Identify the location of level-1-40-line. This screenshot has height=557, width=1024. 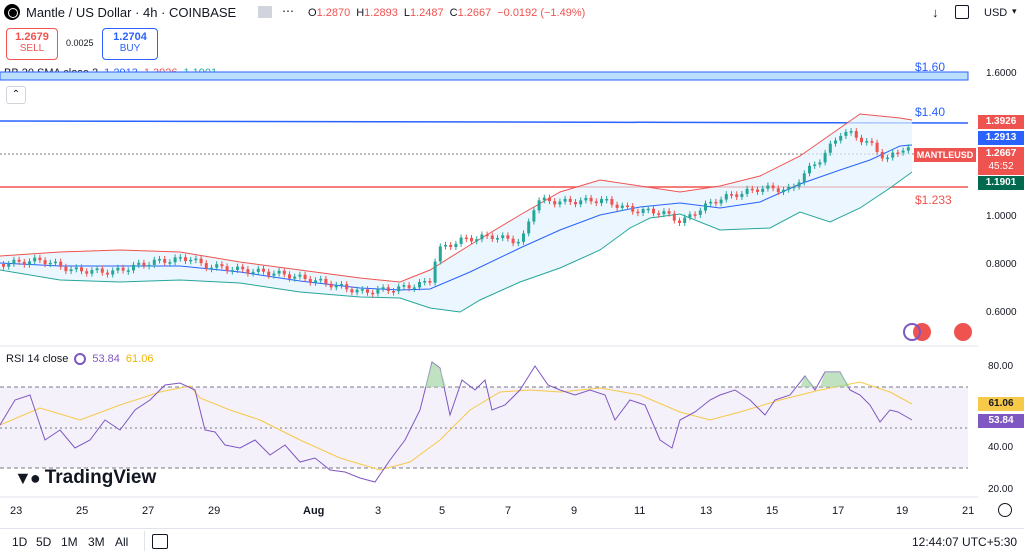
(484, 122).